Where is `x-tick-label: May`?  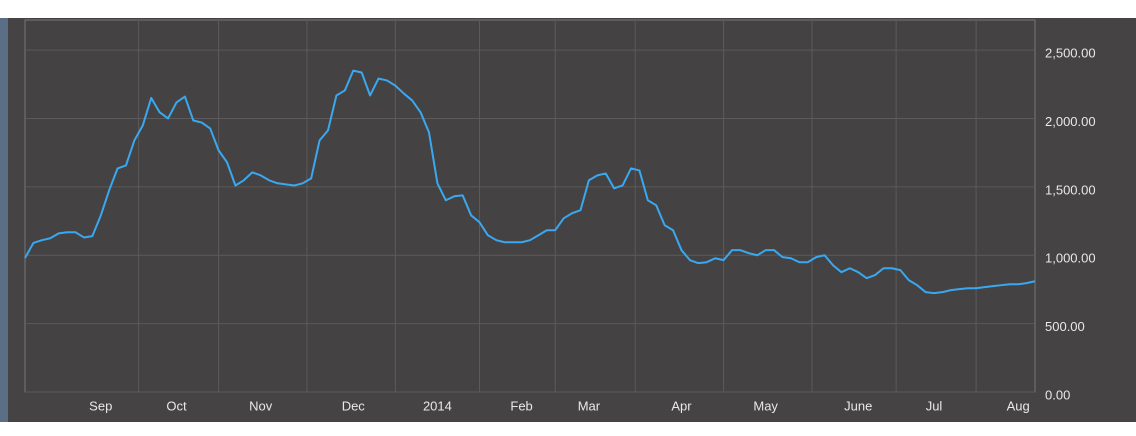 x-tick-label: May is located at coordinates (765, 405).